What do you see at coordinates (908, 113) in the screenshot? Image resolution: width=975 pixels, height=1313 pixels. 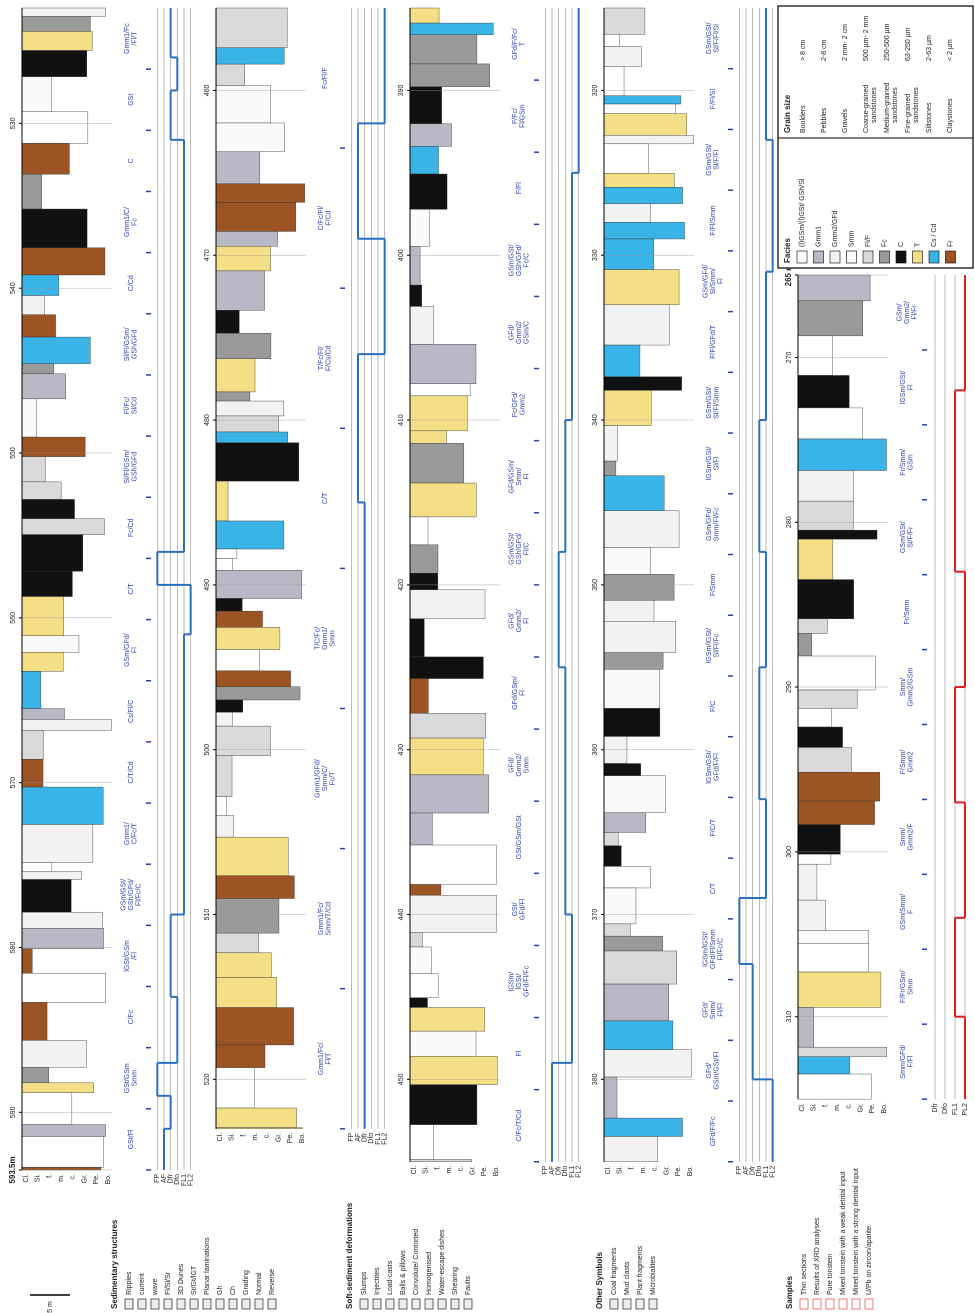 I see `grain-name: Fine-grained` at bounding box center [908, 113].